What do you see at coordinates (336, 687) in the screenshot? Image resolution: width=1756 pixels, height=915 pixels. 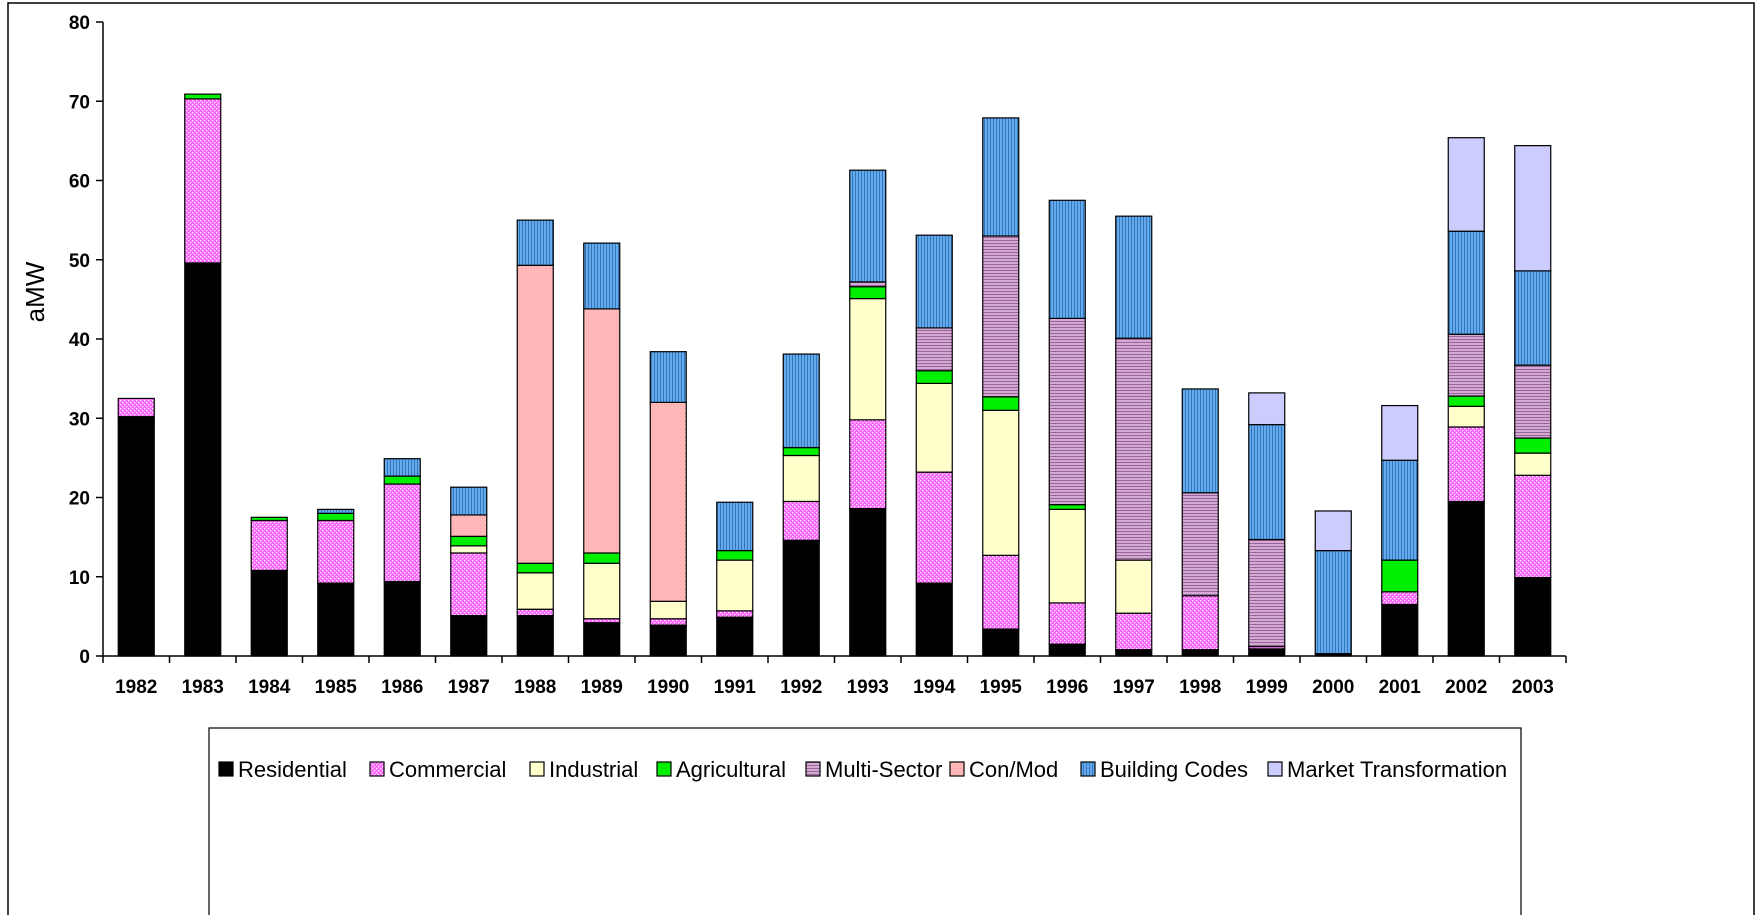 I see `x-tick-label: 1985` at bounding box center [336, 687].